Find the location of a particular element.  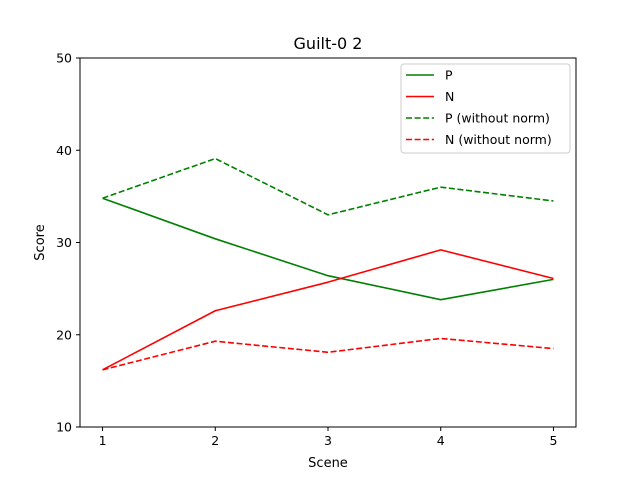

legend: PN P (without norm) N (without norm) is located at coordinates (485, 108).